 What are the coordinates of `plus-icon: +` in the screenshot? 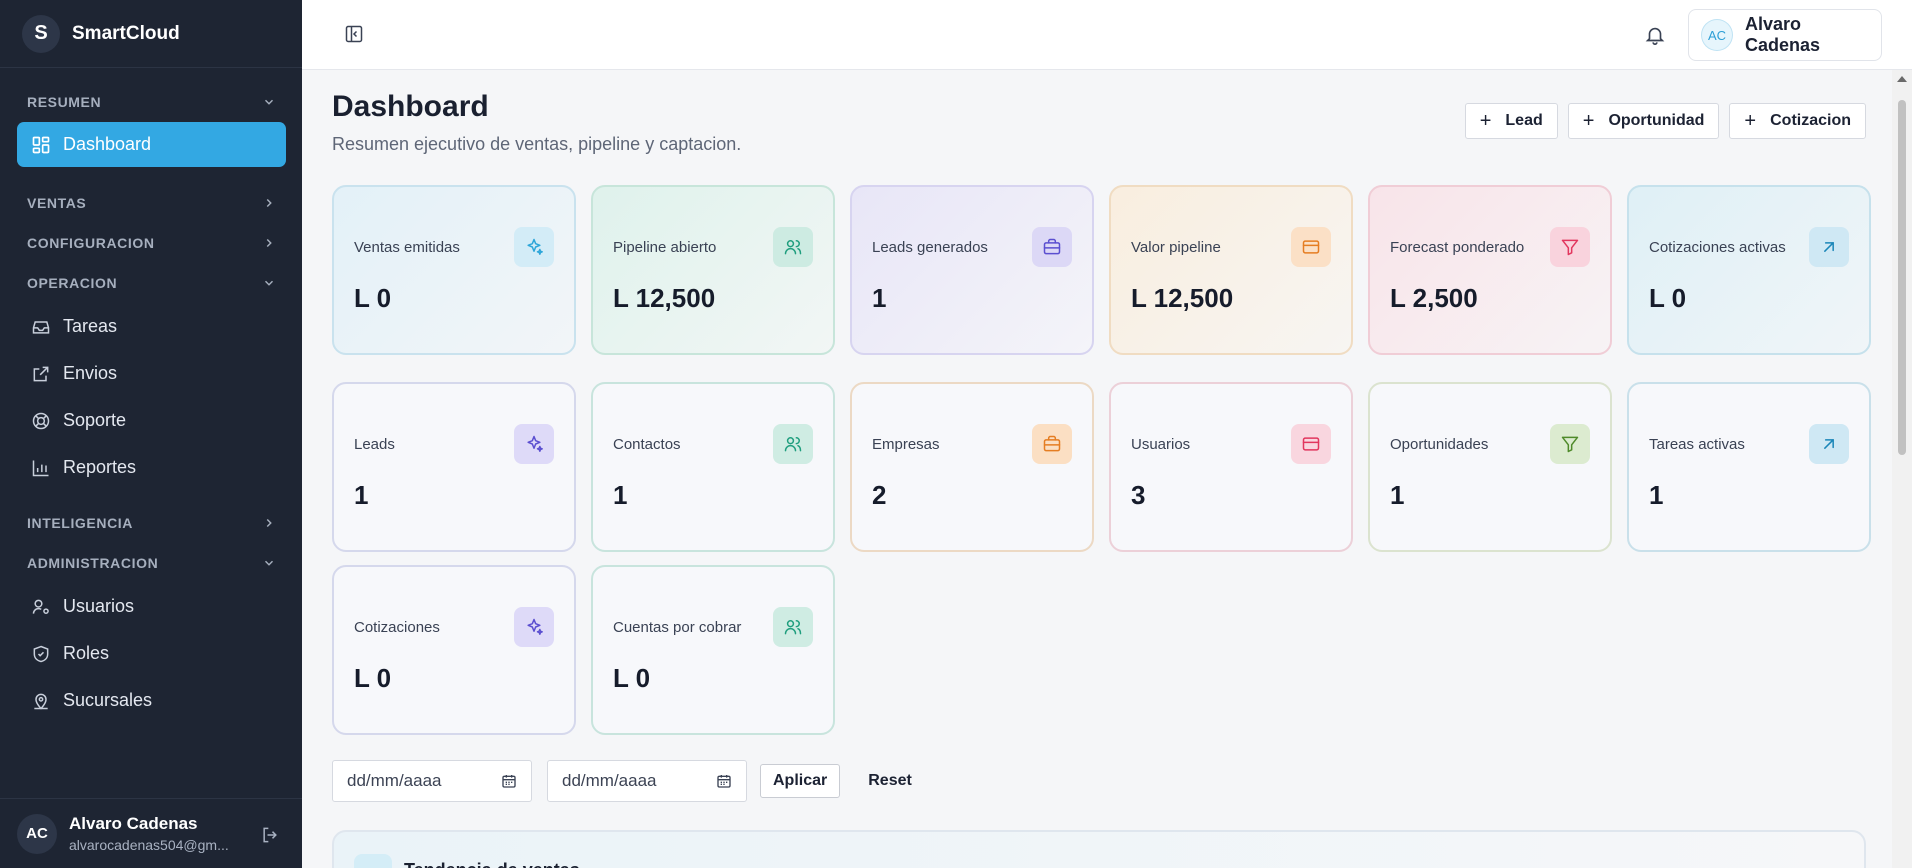 It's located at (1485, 121).